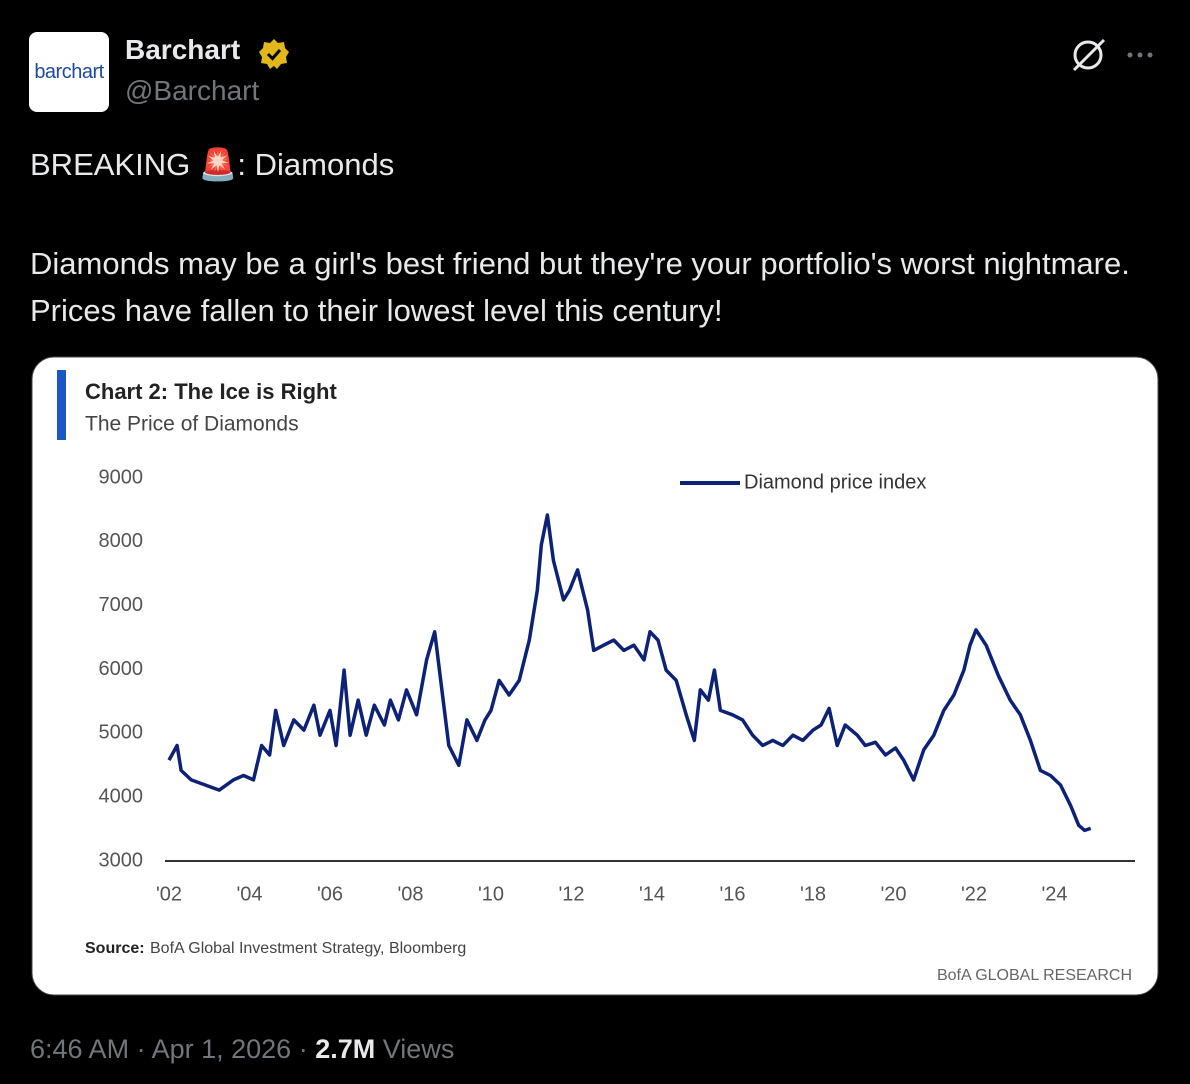 Image resolution: width=1190 pixels, height=1084 pixels. Describe the element at coordinates (1054, 894) in the screenshot. I see `x-tick-label: '24` at that location.